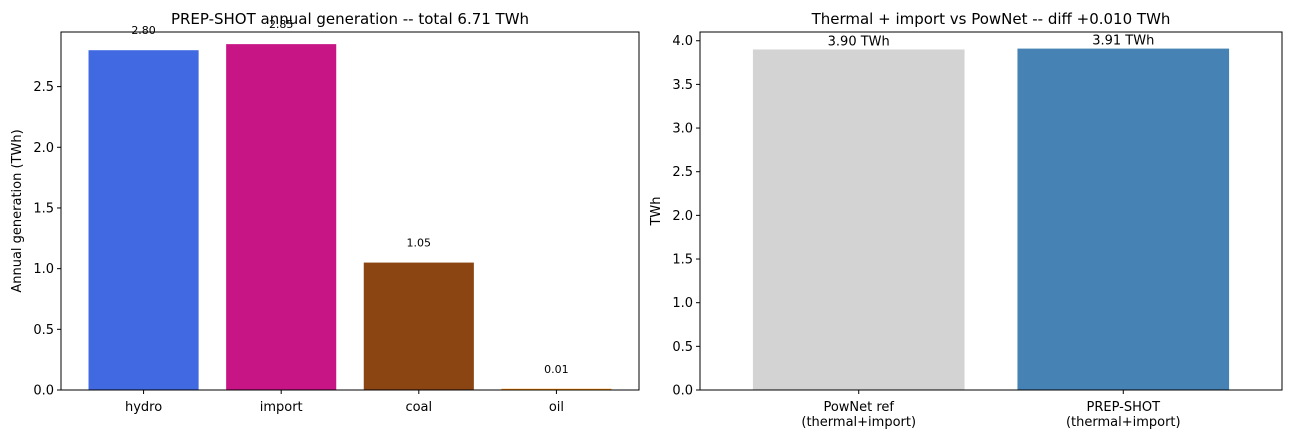  I want to click on bar-value-label: 3.90 TWh, so click(859, 41).